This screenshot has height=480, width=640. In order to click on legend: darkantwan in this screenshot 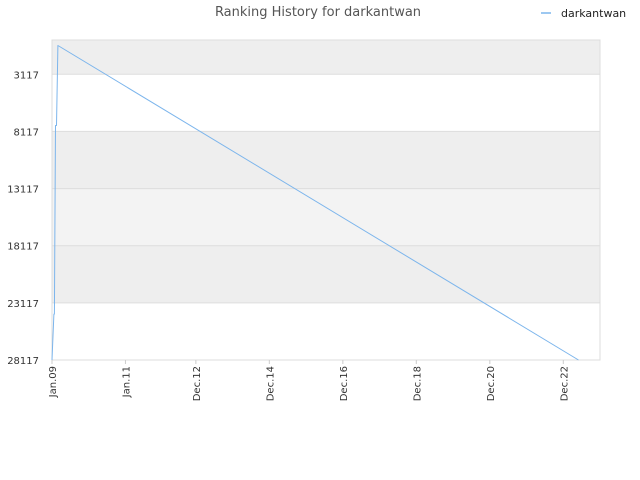, I will do `click(583, 13)`.